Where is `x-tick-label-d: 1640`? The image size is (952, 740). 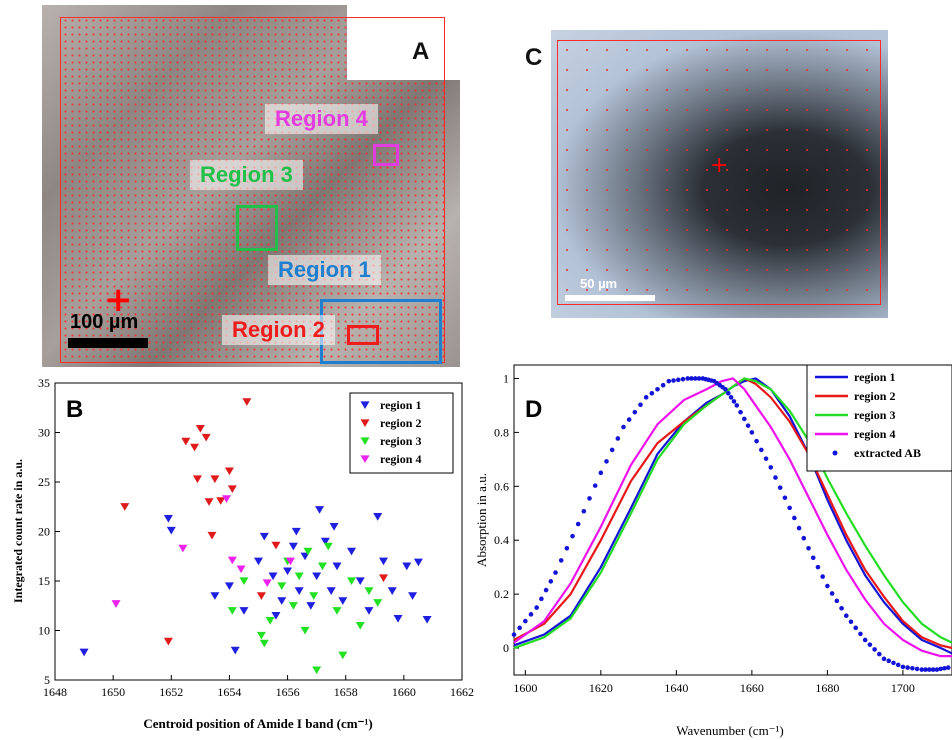
x-tick-label-d: 1640 is located at coordinates (676, 688).